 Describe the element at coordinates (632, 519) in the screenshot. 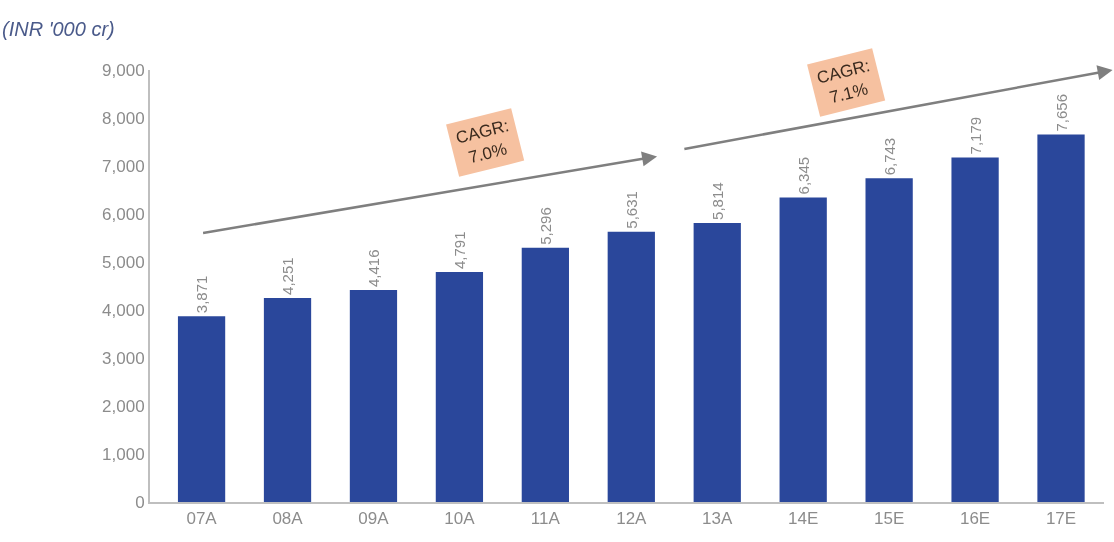

I see `x-tick-label: 12A` at that location.